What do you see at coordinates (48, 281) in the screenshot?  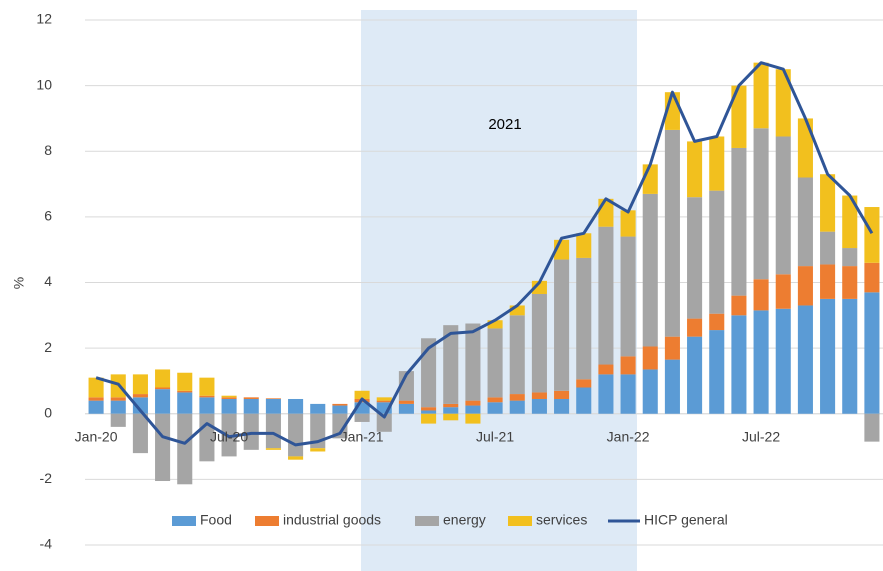 I see `y-tick-label: 4` at bounding box center [48, 281].